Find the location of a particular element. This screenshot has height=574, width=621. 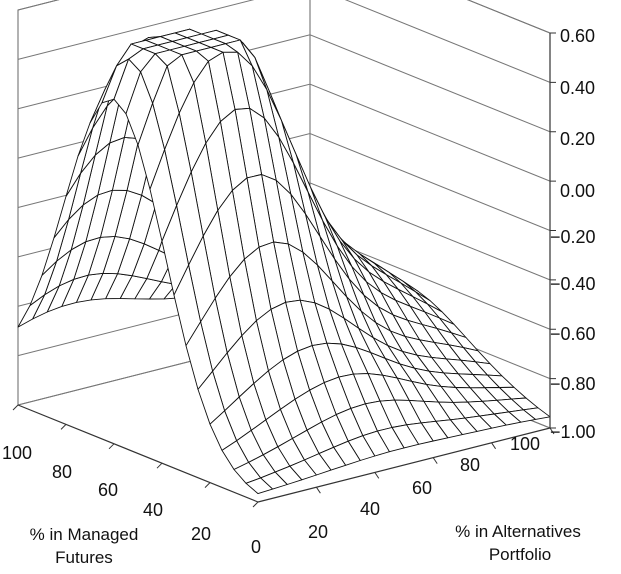

x-tick-label: 20 is located at coordinates (201, 534).